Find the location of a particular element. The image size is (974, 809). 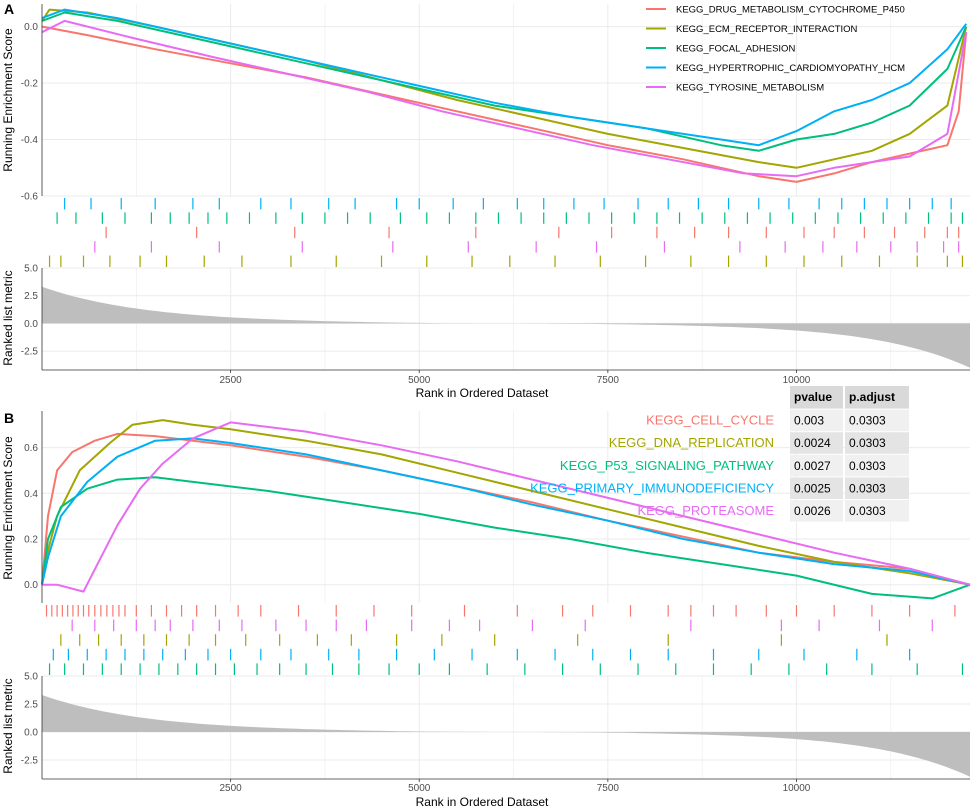

y-tick-label: 0.2 is located at coordinates (31, 540).